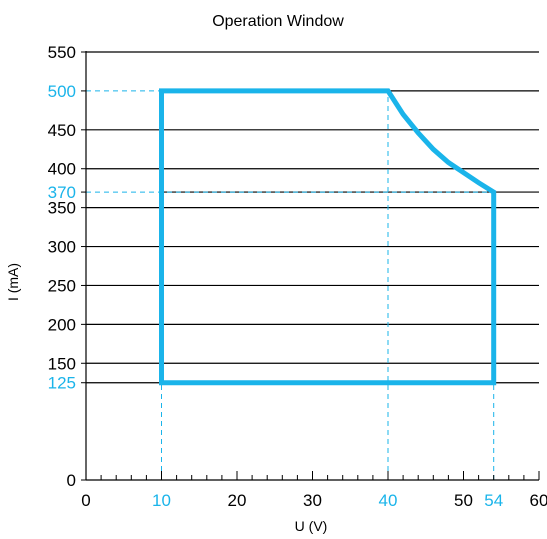 The image size is (547, 539). I want to click on y-axis-label: I (mA), so click(13, 282).